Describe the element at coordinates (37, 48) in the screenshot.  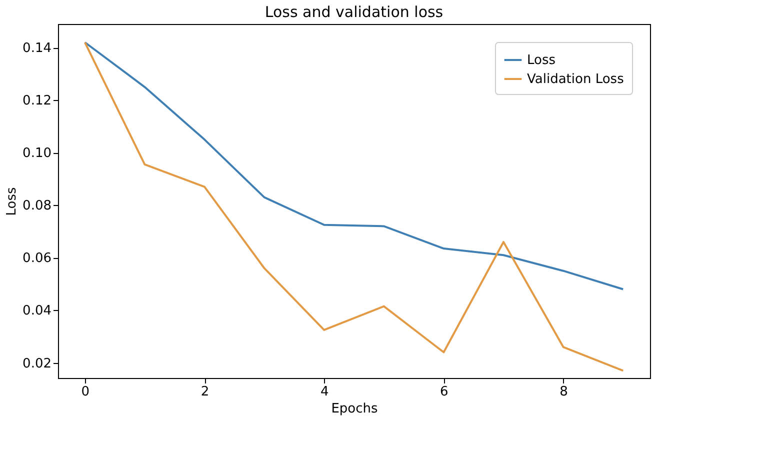
I see `y-tick-label: 0.14` at that location.